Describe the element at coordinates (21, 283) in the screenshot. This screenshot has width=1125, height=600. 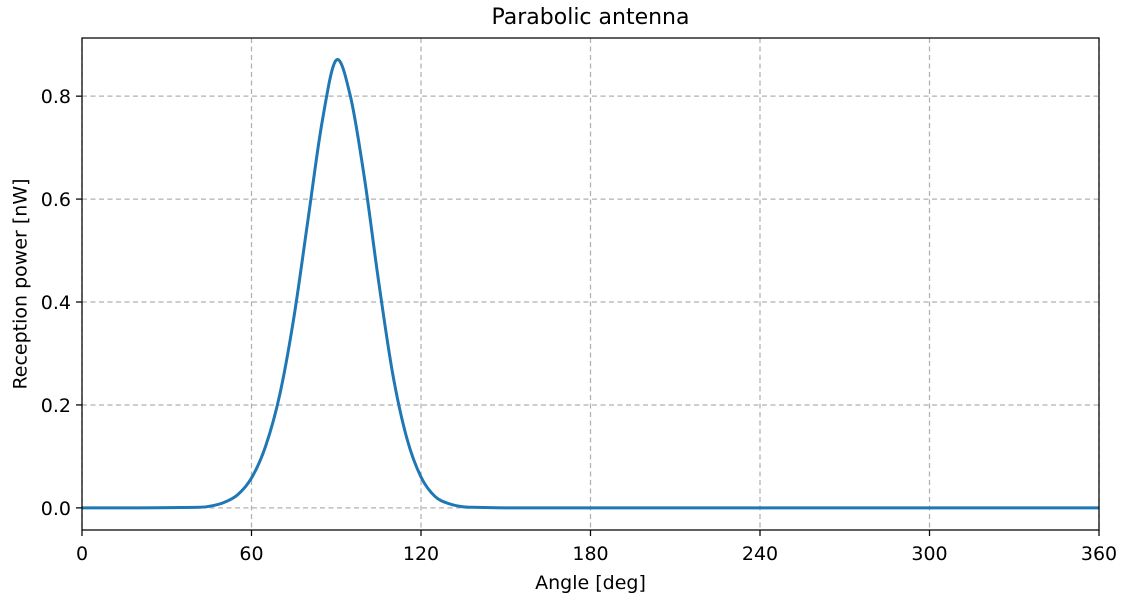
I see `y-axis-label: Reception power [nW]` at that location.